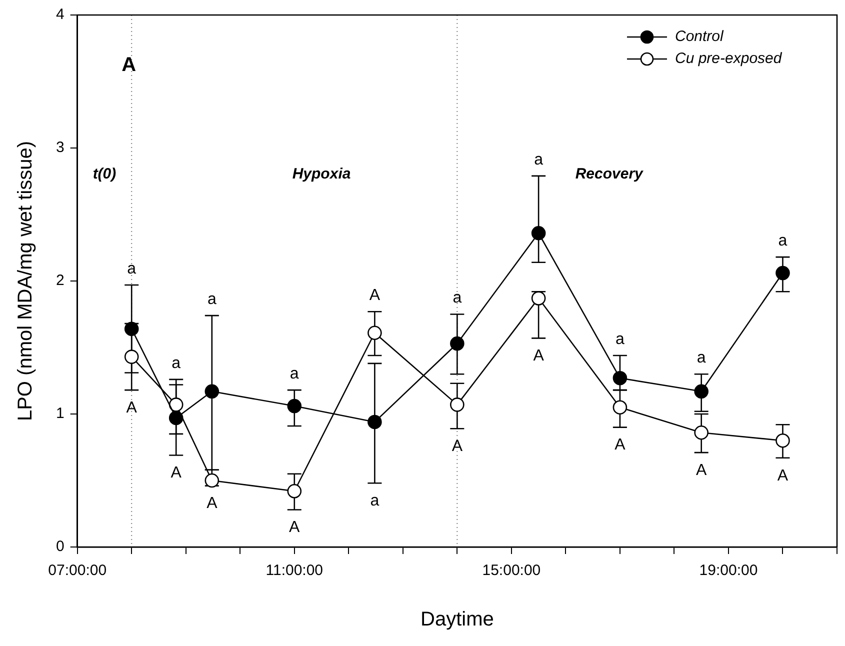 This screenshot has width=845, height=646. Describe the element at coordinates (77, 571) in the screenshot. I see `x-tick-label: 07:00:00` at that location.